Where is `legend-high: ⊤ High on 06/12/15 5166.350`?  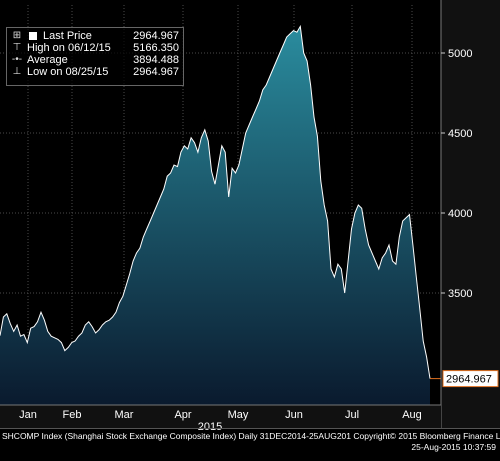 legend-high: ⊤ High on 06/12/15 5166.350 is located at coordinates (95, 48).